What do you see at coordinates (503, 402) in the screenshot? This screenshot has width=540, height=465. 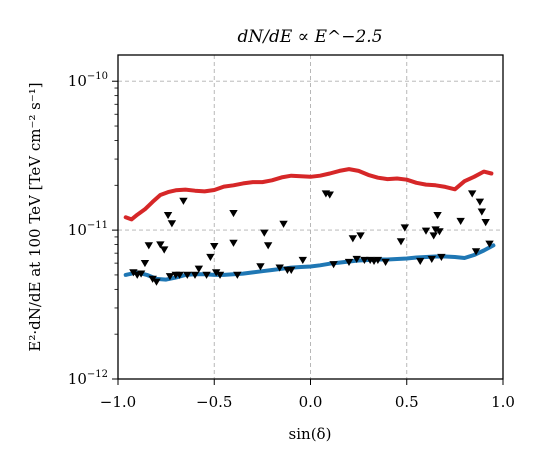 I see `x-tick-label: 1.0` at bounding box center [503, 402].